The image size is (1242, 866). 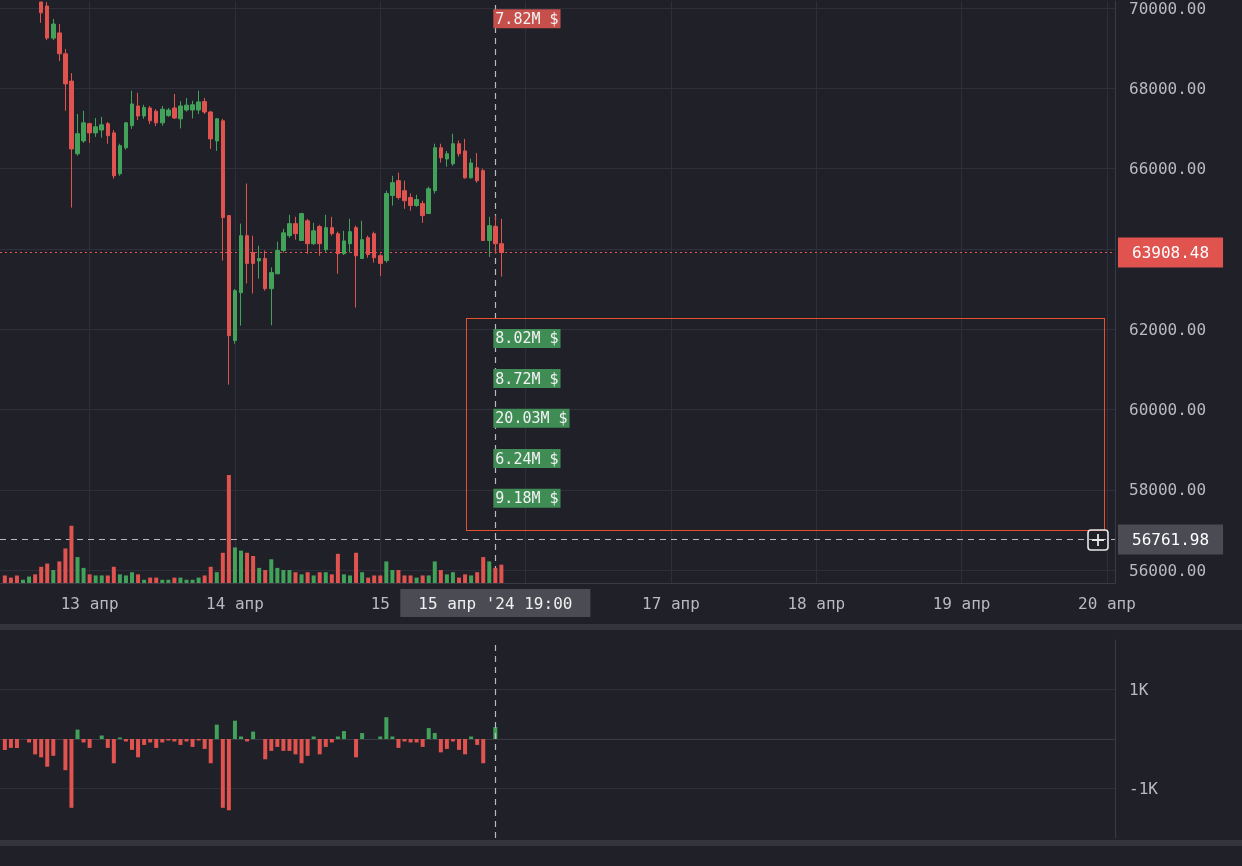 What do you see at coordinates (1107, 603) in the screenshot?
I see `x-tick-label: 20 апр` at bounding box center [1107, 603].